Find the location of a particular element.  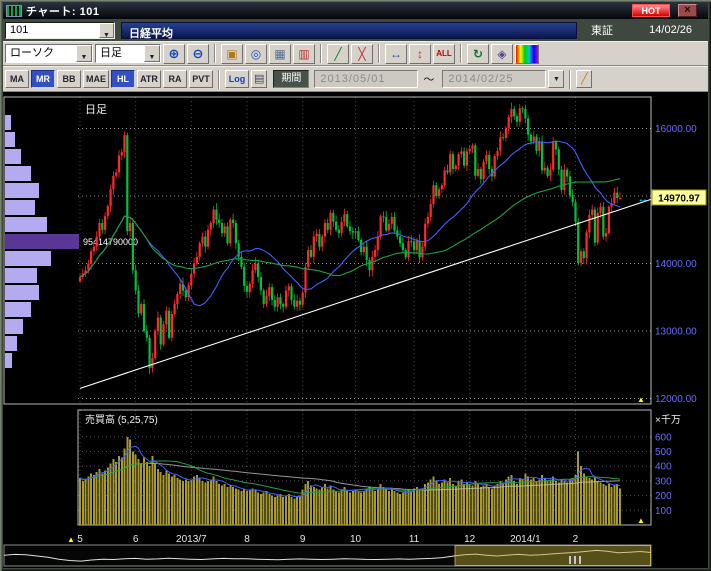

indicator-bb-button: BB is located at coordinates (69, 79).